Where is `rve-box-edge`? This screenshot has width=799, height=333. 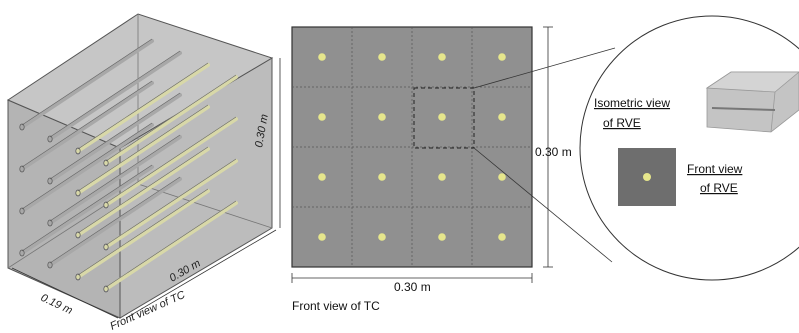 rve-box-edge is located at coordinates (773, 112).